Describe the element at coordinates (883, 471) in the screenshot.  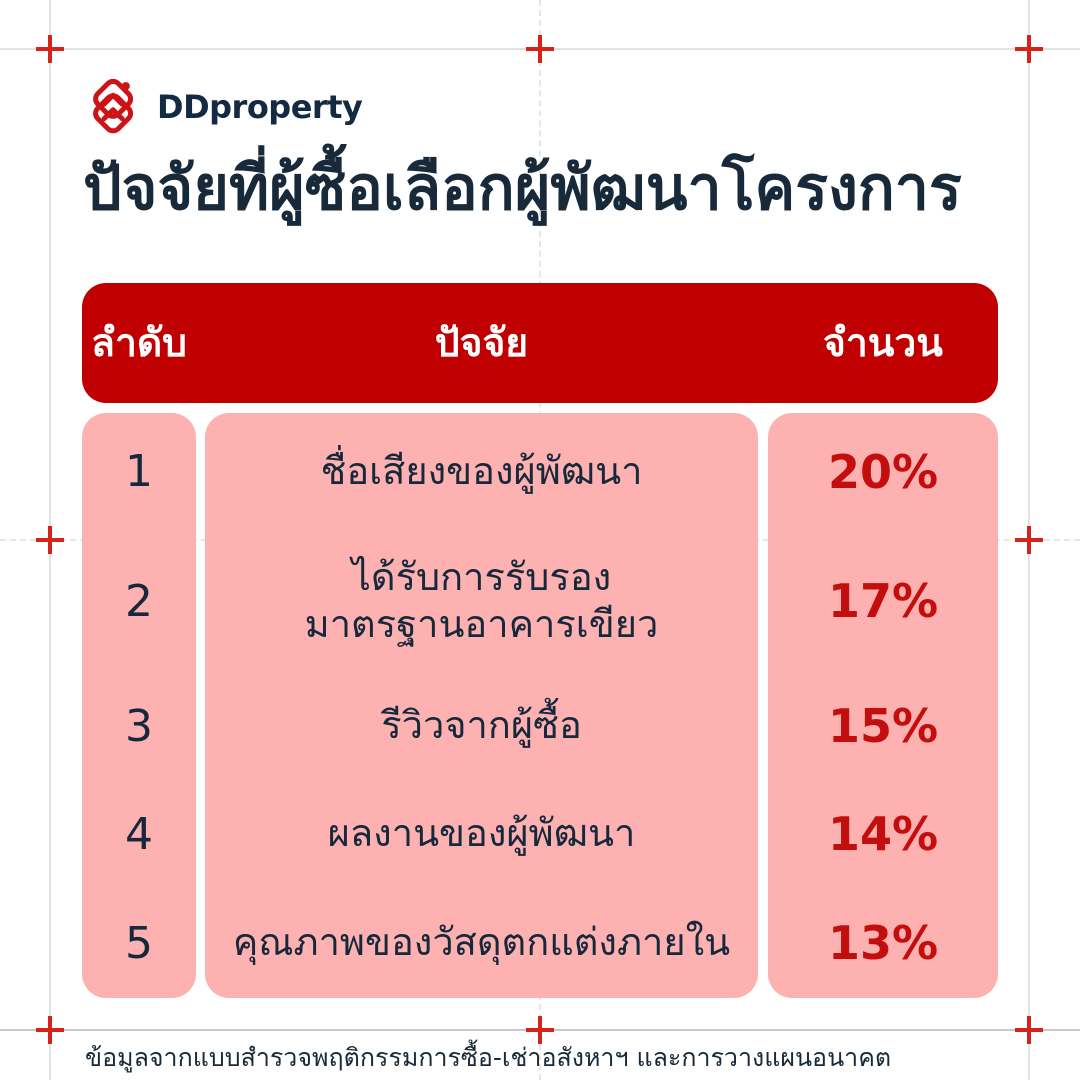
I see `percent-value: 20%` at that location.